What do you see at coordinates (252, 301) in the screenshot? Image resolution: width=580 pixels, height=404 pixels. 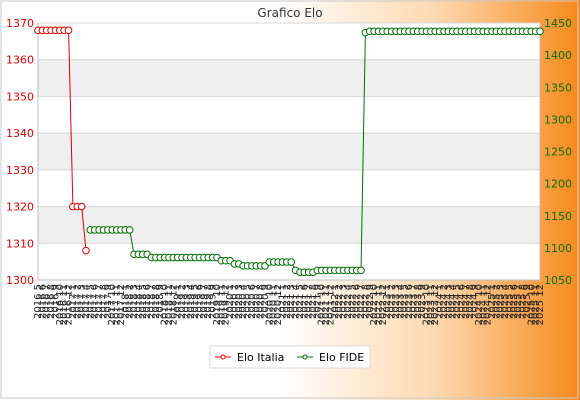 I see `x-tick-label: 2020 6` at bounding box center [252, 301].